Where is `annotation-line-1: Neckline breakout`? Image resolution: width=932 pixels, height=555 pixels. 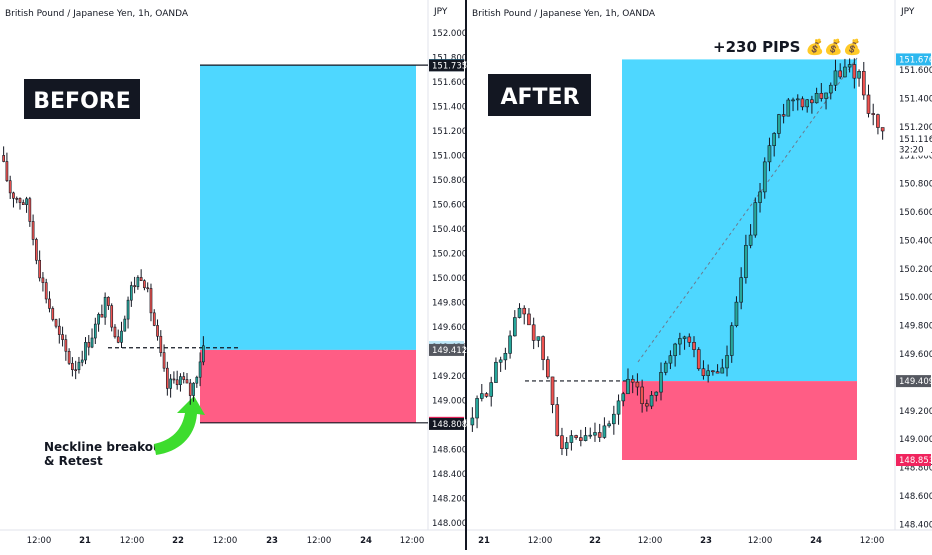
annotation-line-1: Neckline breakout is located at coordinates (106, 447).